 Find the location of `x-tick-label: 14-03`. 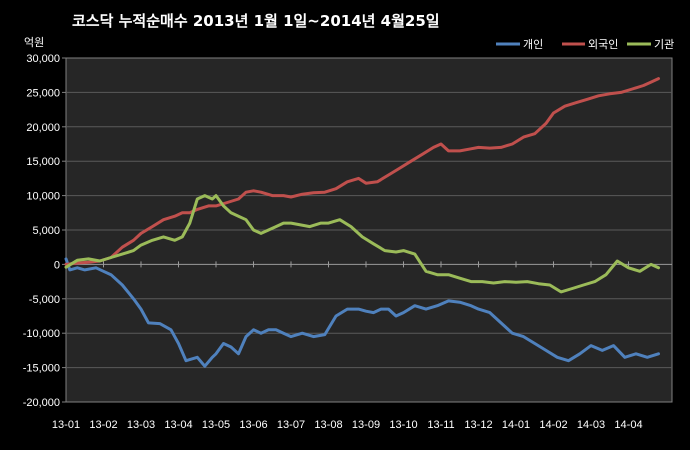

x-tick-label: 14-03 is located at coordinates (591, 425).